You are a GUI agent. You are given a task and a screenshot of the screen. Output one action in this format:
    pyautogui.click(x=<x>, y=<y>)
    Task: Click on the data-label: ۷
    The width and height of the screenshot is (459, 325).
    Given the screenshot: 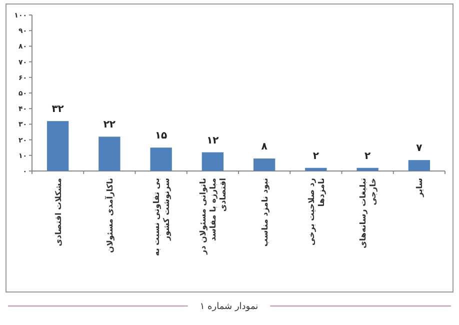 What is the action you would take?
    pyautogui.click(x=419, y=148)
    